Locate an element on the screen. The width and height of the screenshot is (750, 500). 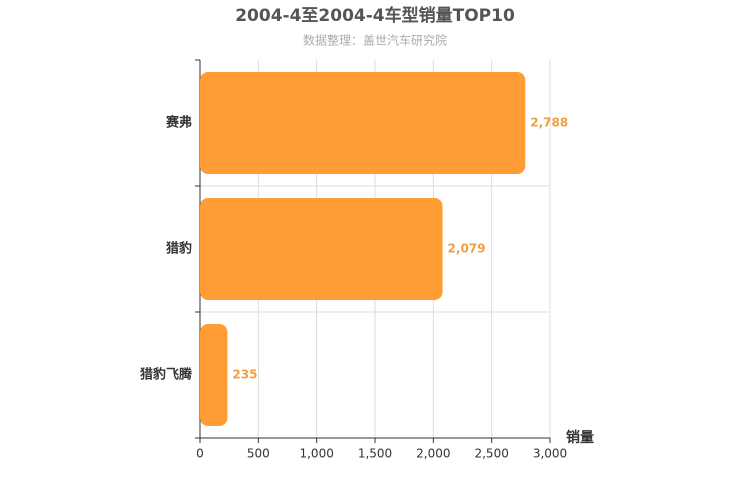
x-tick-label: 1,500 is located at coordinates (375, 454).